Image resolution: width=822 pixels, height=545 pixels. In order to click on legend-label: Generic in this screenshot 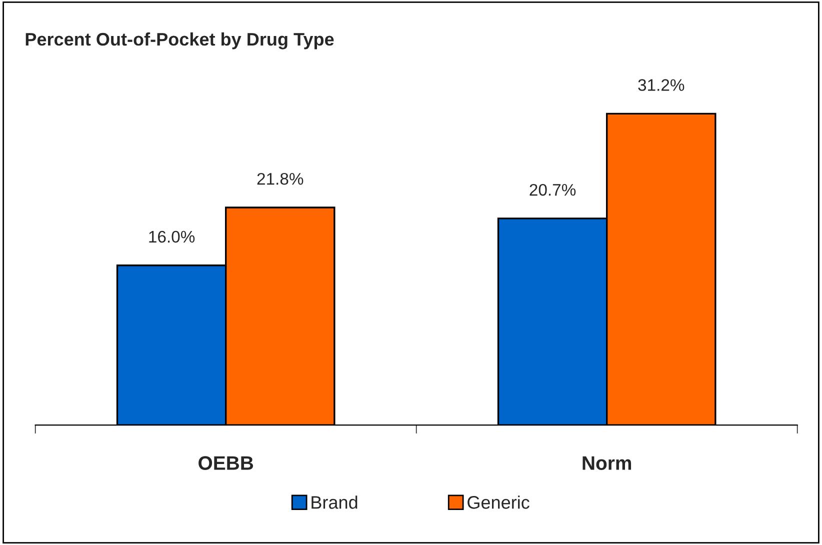, I will do `click(499, 502)`.